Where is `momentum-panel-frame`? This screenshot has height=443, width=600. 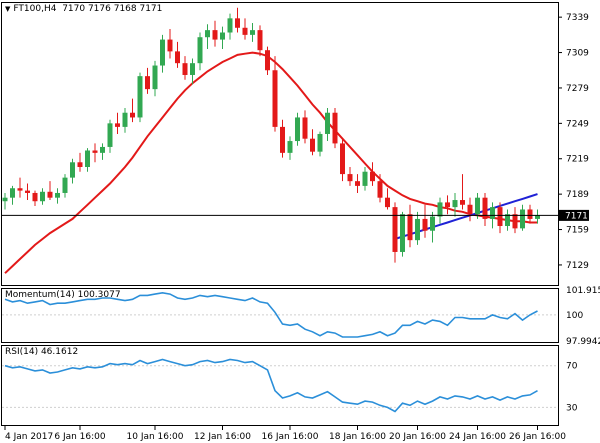 momentum-panel-frame is located at coordinates (280, 315).